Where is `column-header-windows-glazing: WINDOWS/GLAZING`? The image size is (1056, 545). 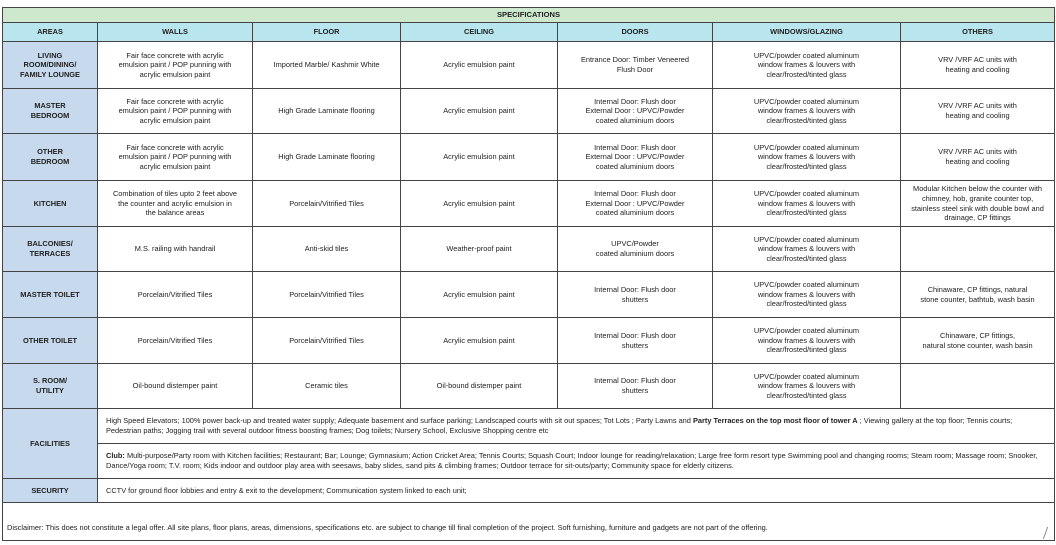 column-header-windows-glazing: WINDOWS/GLAZING is located at coordinates (806, 32).